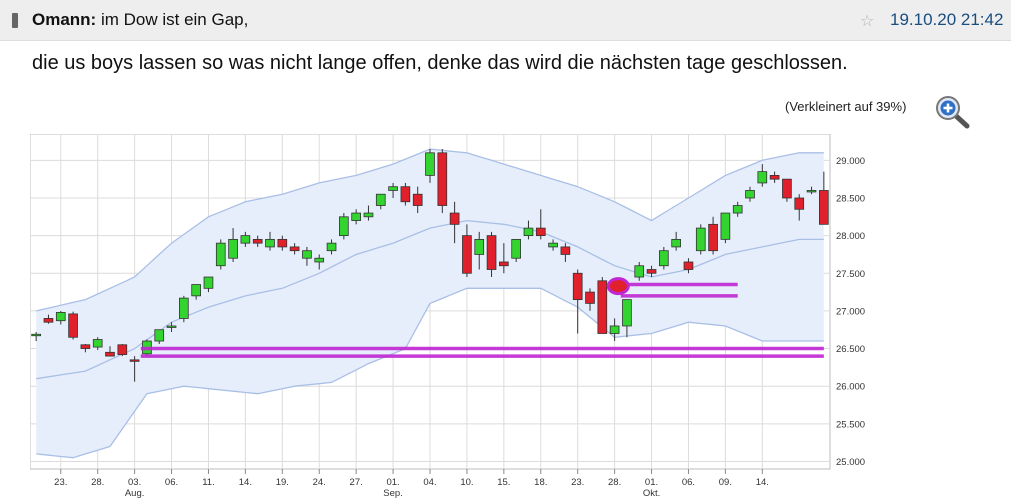 The width and height of the screenshot is (1011, 504). Describe the element at coordinates (850, 462) in the screenshot. I see `y-tick-label: 25.000` at that location.